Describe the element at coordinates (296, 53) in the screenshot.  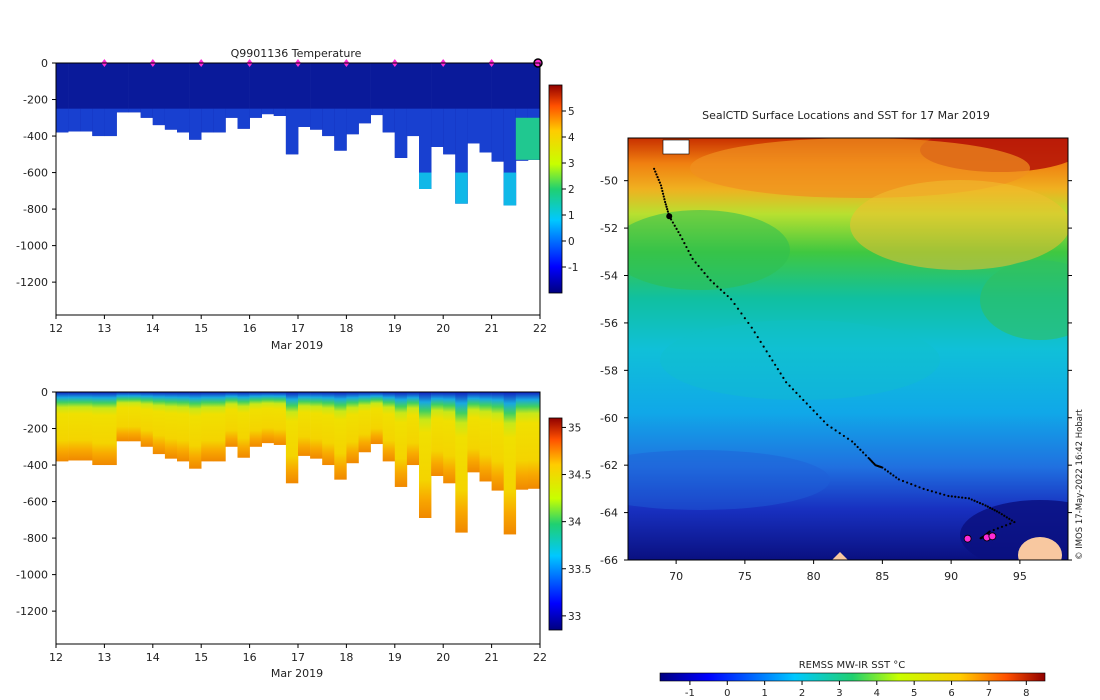
I see `temperature-title: Q9901136 Temperature` at that location.